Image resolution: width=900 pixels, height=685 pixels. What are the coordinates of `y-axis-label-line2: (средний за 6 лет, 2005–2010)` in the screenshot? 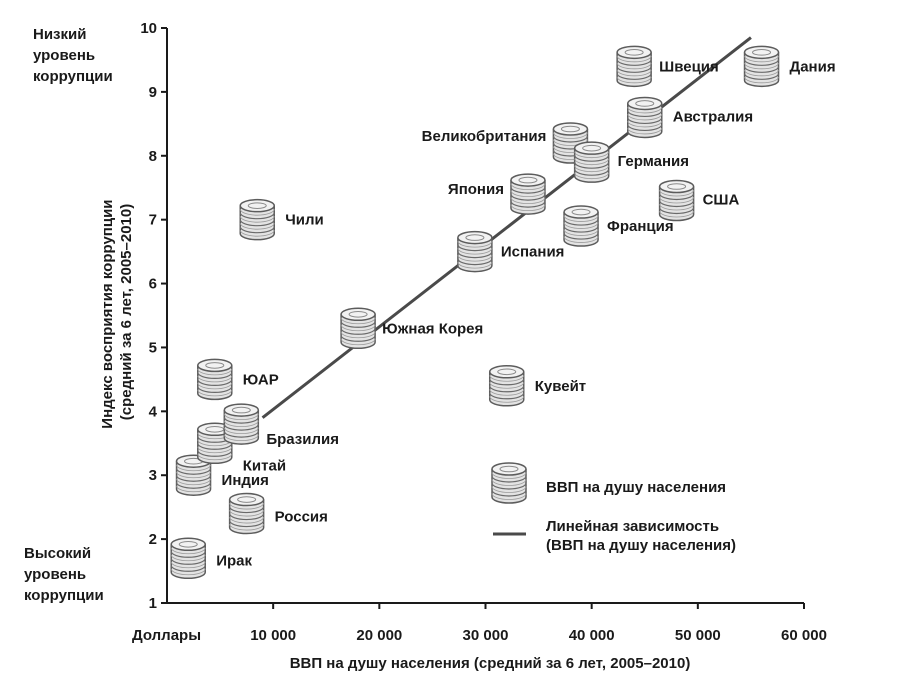 It's located at (126, 312).